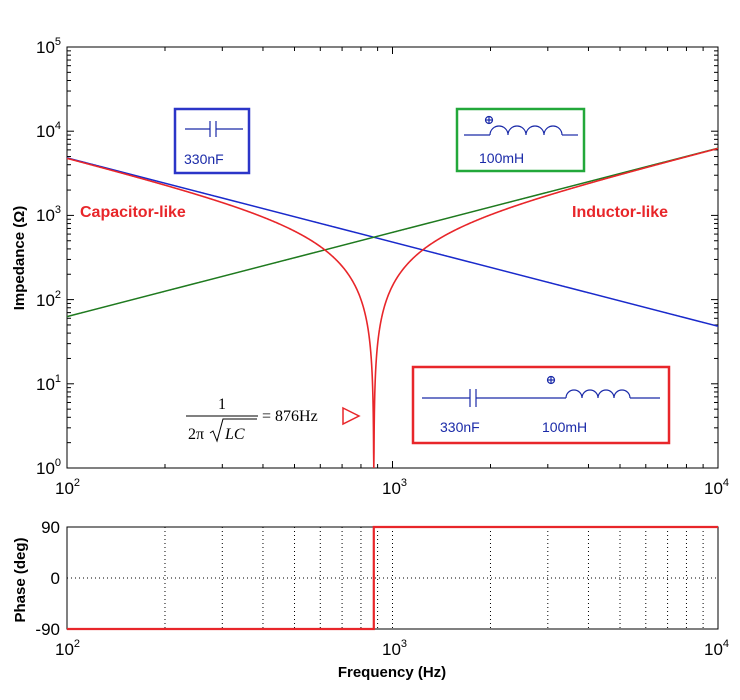 The height and width of the screenshot is (700, 740). I want to click on y-tick-label-1e4: 10⁴, so click(48, 130).